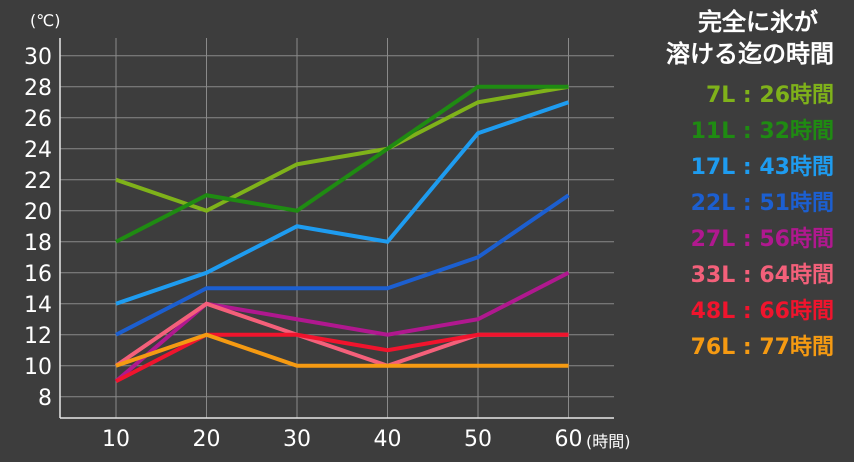 Image resolution: width=854 pixels, height=462 pixels. Describe the element at coordinates (116, 439) in the screenshot. I see `x-tick-label: 10` at that location.